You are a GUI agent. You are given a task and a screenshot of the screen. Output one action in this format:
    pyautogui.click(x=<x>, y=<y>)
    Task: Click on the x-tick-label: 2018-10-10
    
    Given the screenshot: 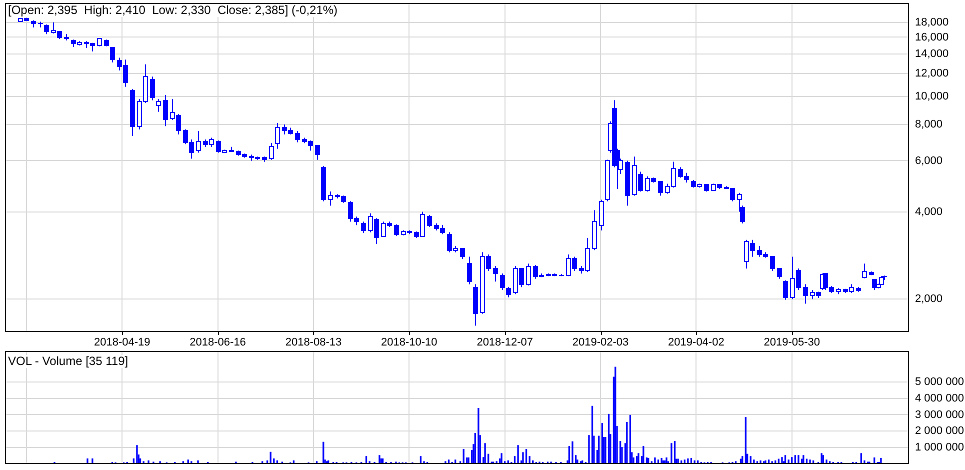 What is the action you would take?
    pyautogui.click(x=409, y=342)
    